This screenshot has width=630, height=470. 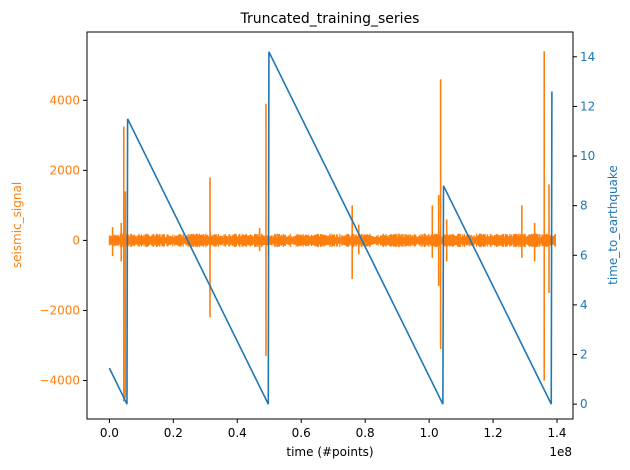 I want to click on right-y-axis: 0 2 4 6 8 10 12 14, so click(x=584, y=230).